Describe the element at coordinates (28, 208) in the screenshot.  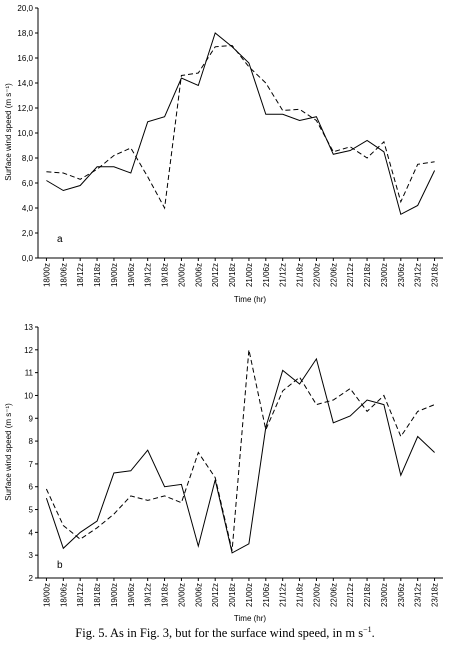
I see `chart-a-y-tick-label: 4,0` at that location.